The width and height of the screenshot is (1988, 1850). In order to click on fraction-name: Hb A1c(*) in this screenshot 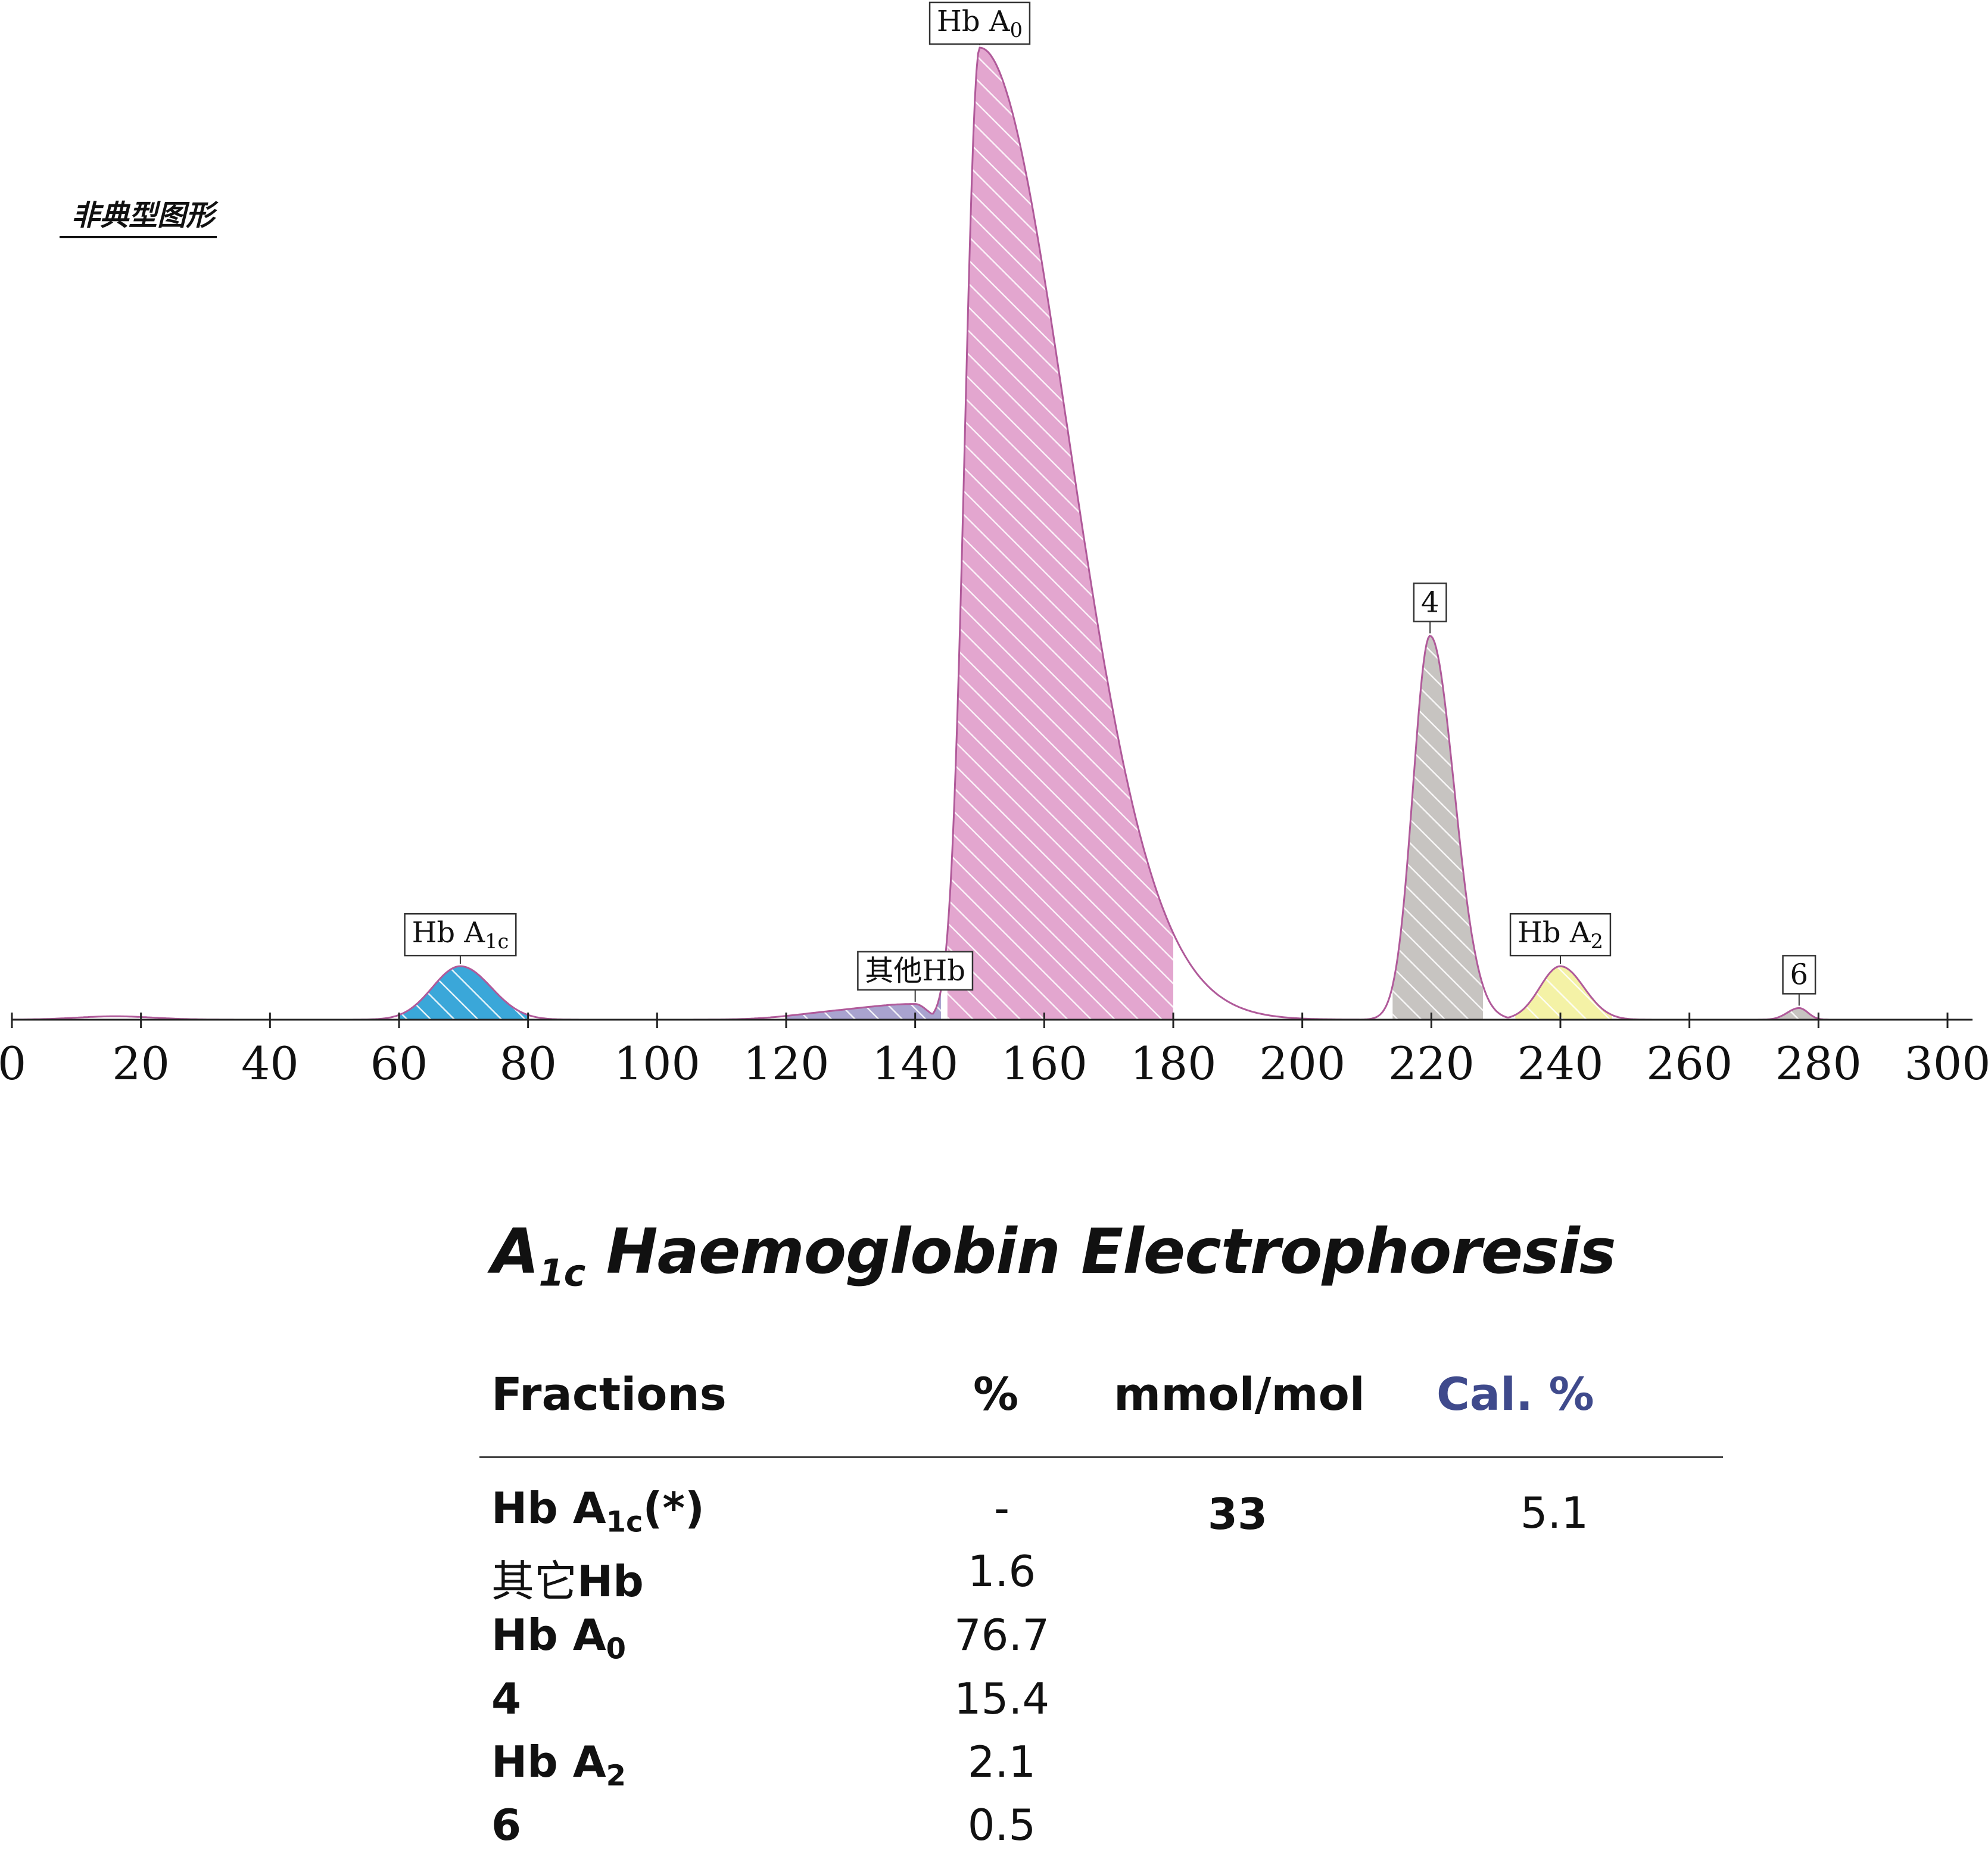, I will do `click(598, 1510)`.